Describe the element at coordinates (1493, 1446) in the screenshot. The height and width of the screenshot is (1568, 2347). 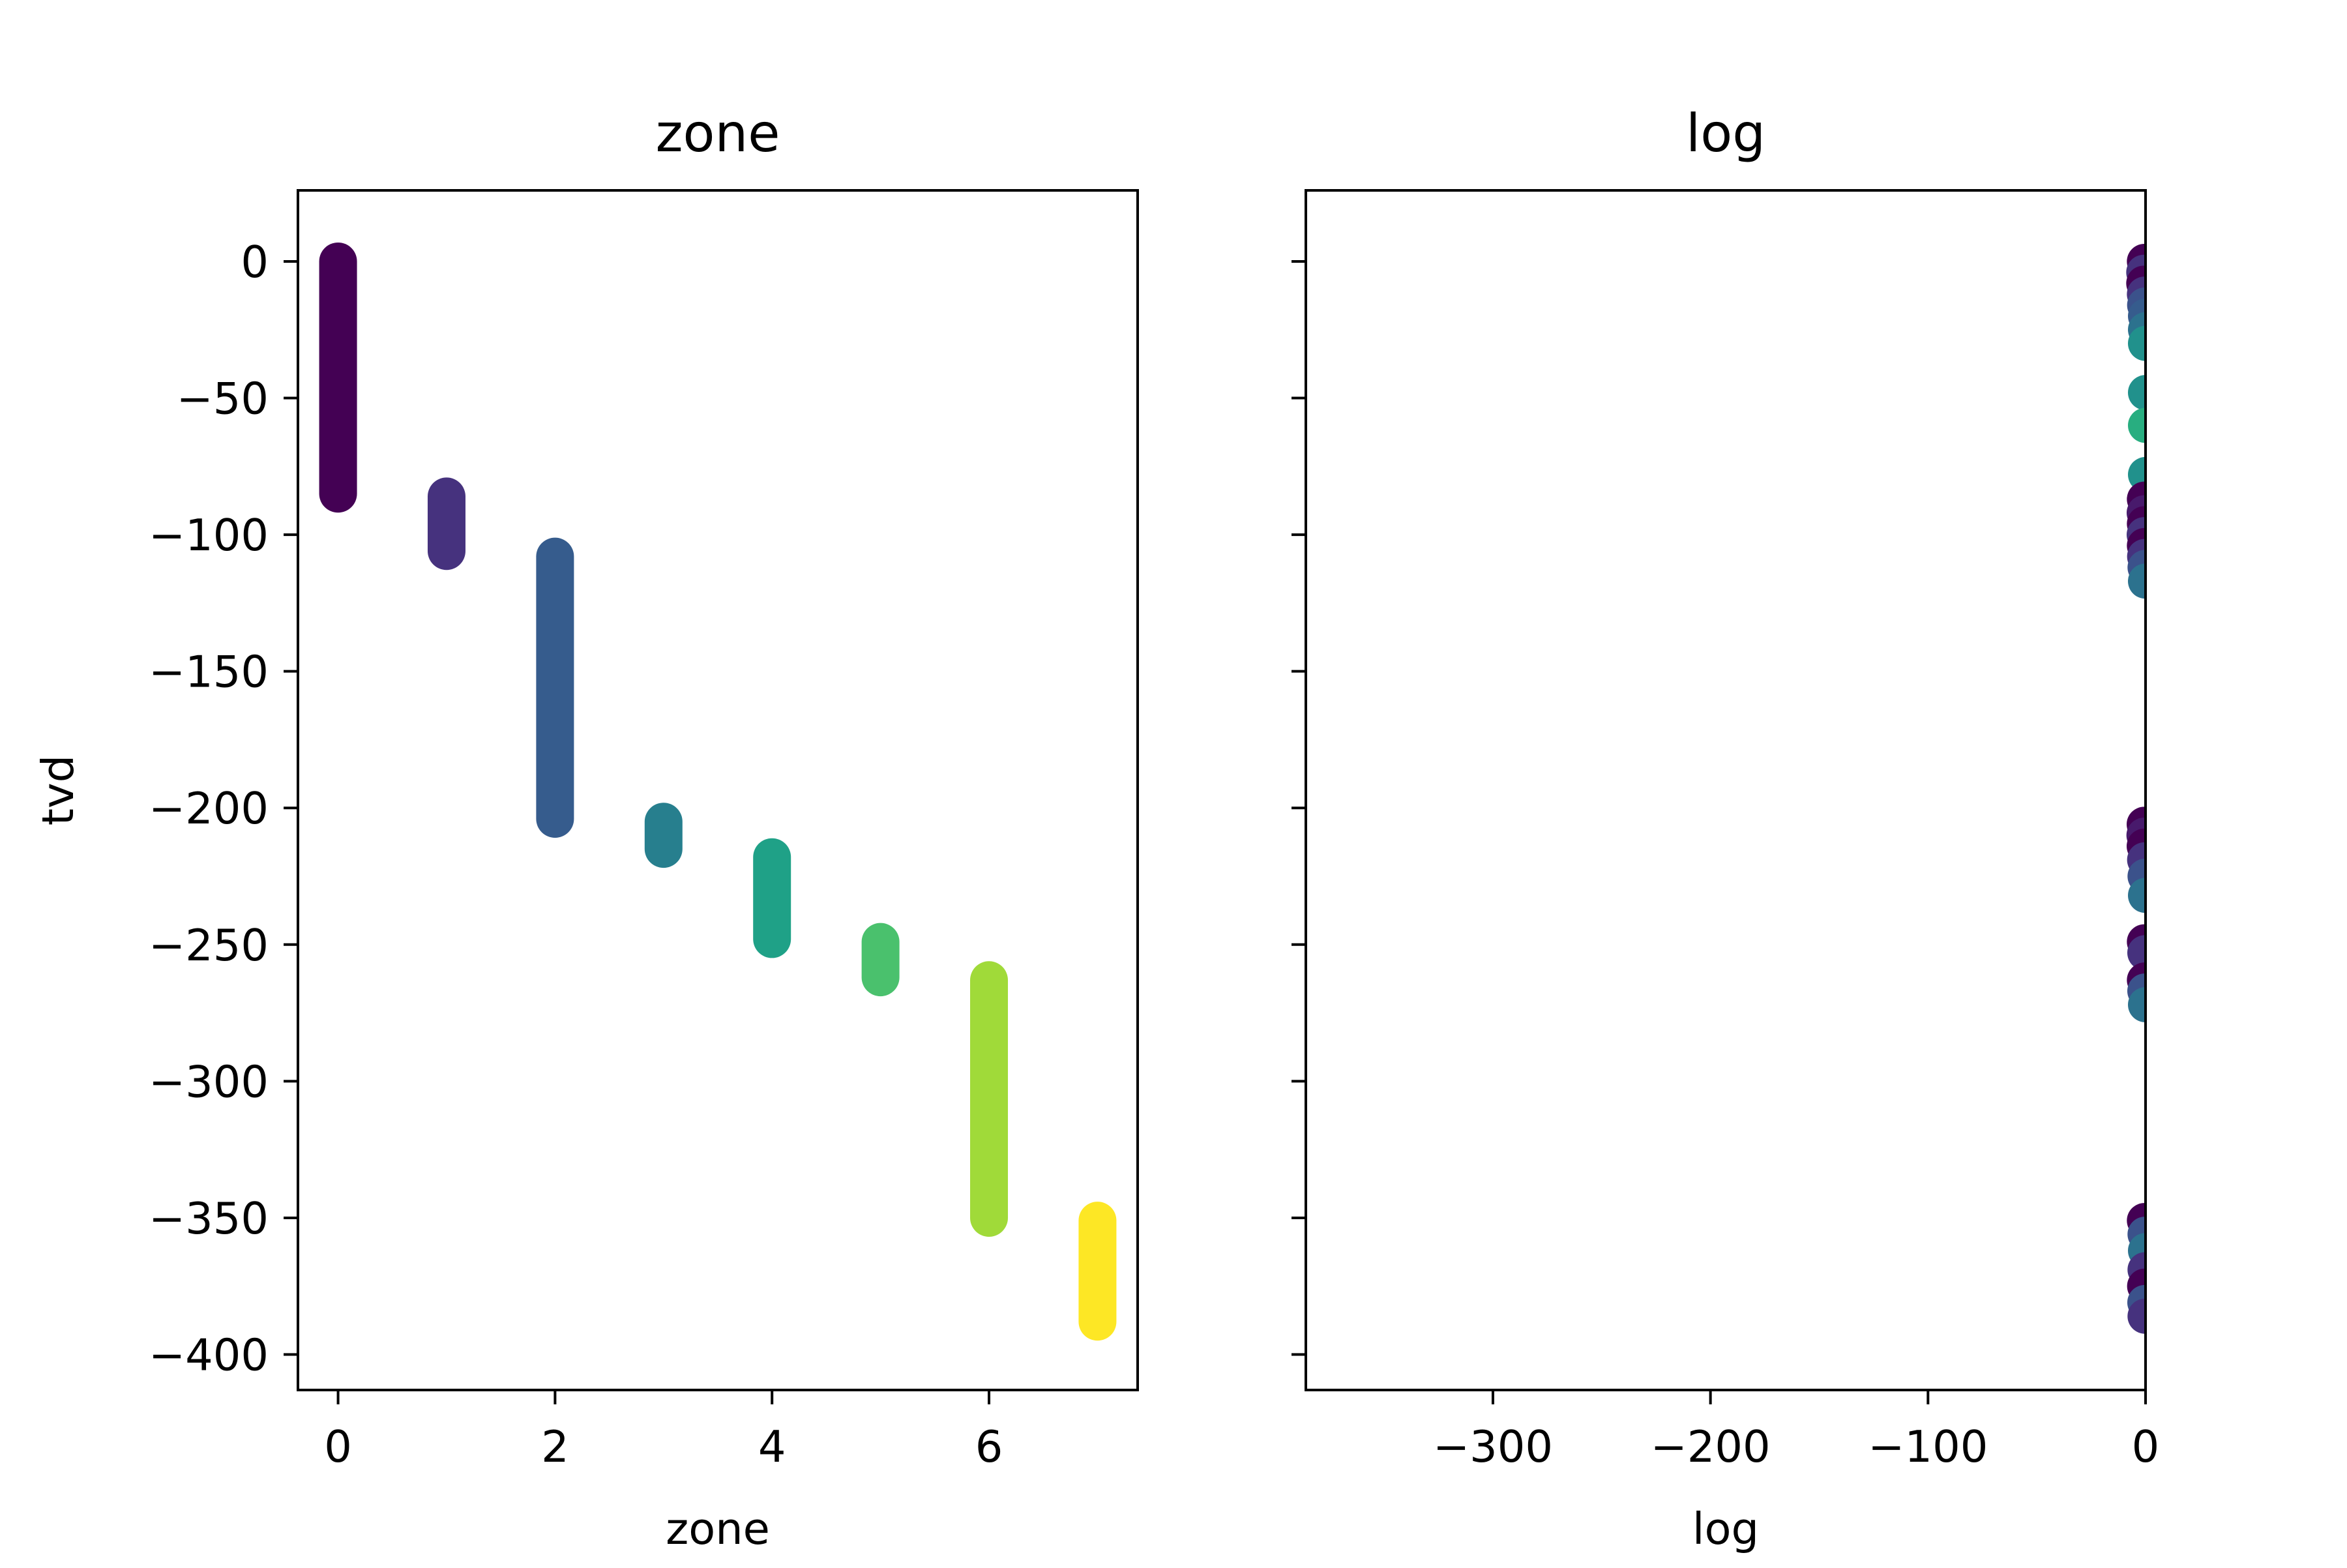
I see `x-tick-label: −300` at that location.